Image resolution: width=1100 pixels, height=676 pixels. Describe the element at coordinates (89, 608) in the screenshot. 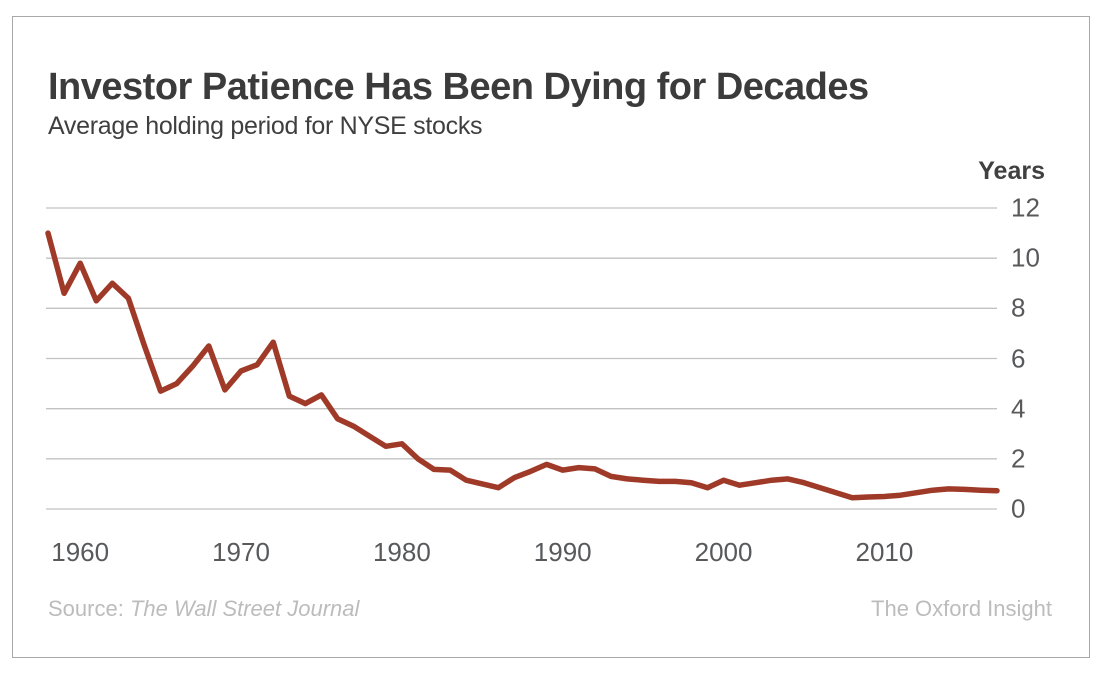

I see `source-prefix: Source:` at that location.